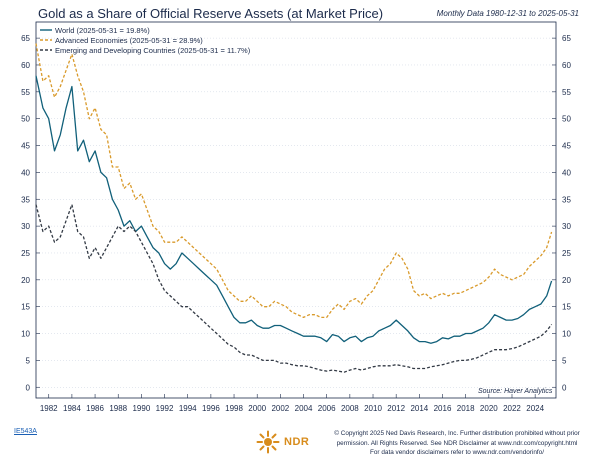 Image resolution: width=599 pixels, height=465 pixels. I want to click on y-tick-label-left: 10, so click(25, 334).